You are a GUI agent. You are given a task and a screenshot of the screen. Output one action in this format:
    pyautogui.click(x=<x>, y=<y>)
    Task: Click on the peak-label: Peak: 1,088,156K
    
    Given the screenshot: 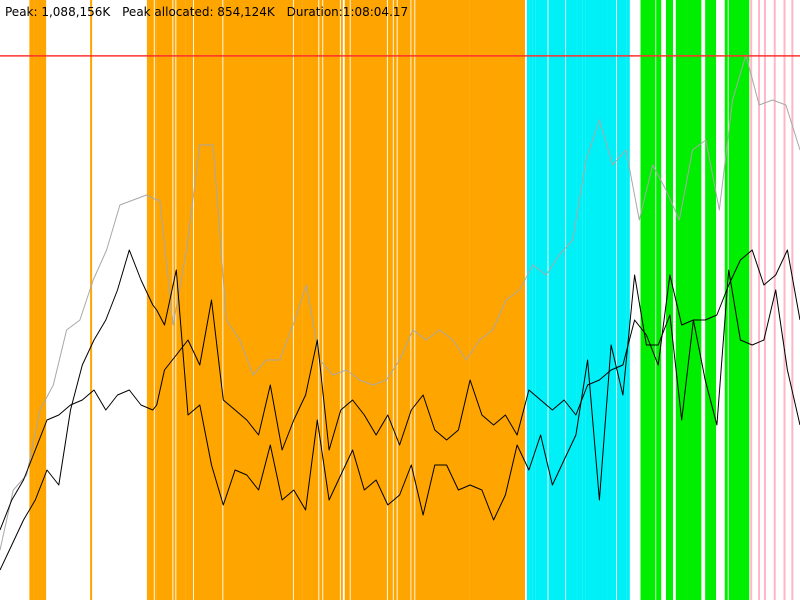 What is the action you would take?
    pyautogui.click(x=58, y=12)
    